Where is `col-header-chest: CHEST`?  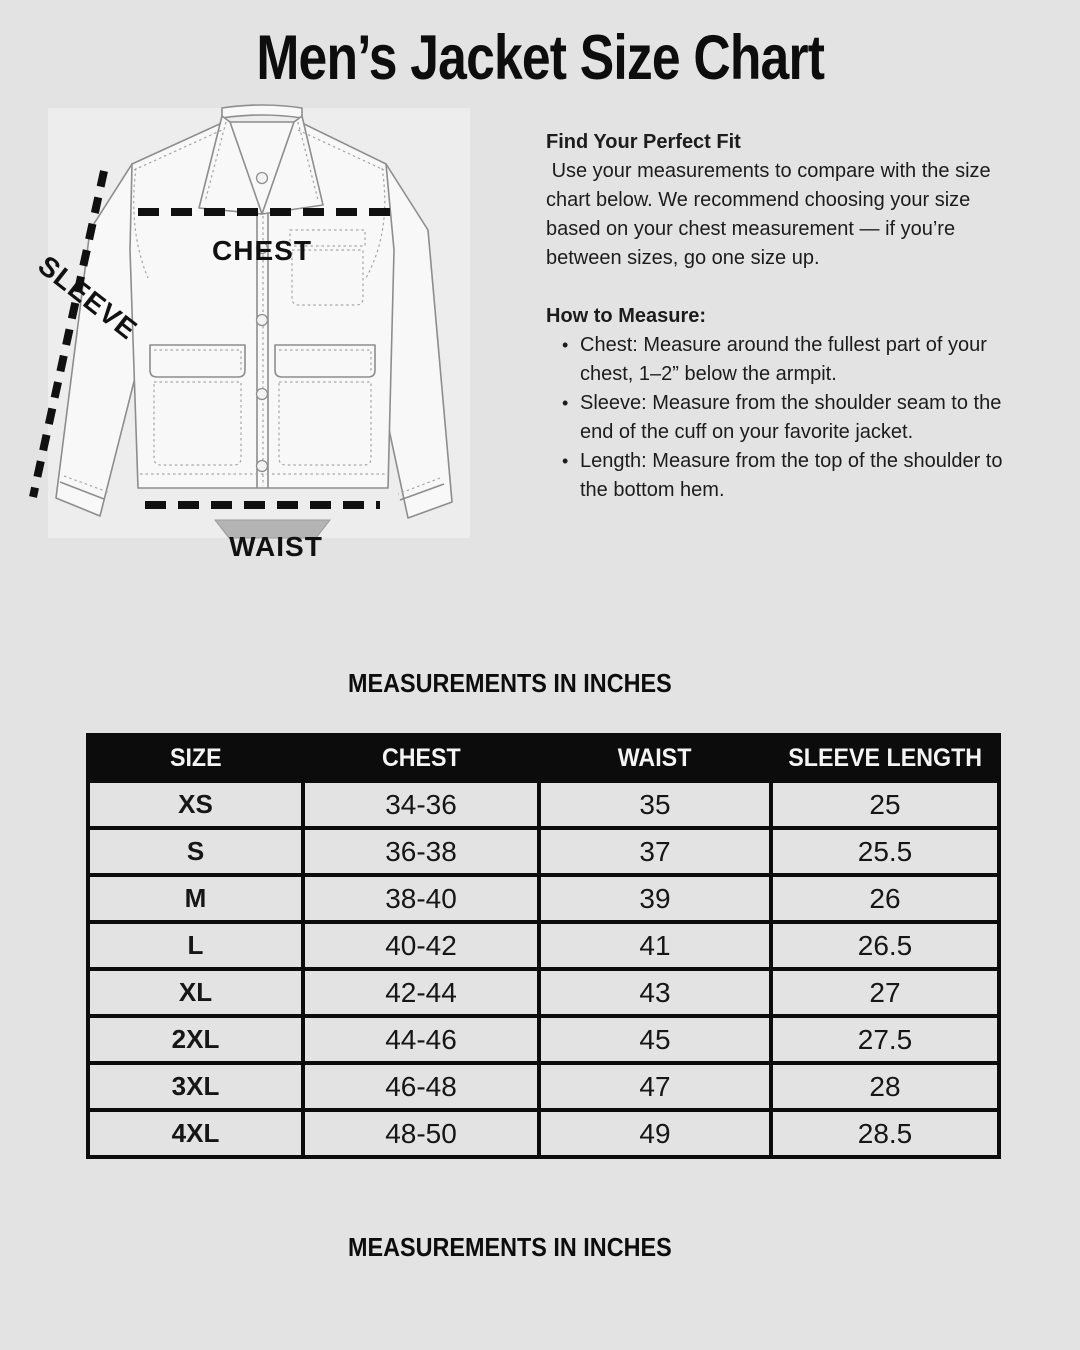
col-header-chest: CHEST is located at coordinates (421, 758).